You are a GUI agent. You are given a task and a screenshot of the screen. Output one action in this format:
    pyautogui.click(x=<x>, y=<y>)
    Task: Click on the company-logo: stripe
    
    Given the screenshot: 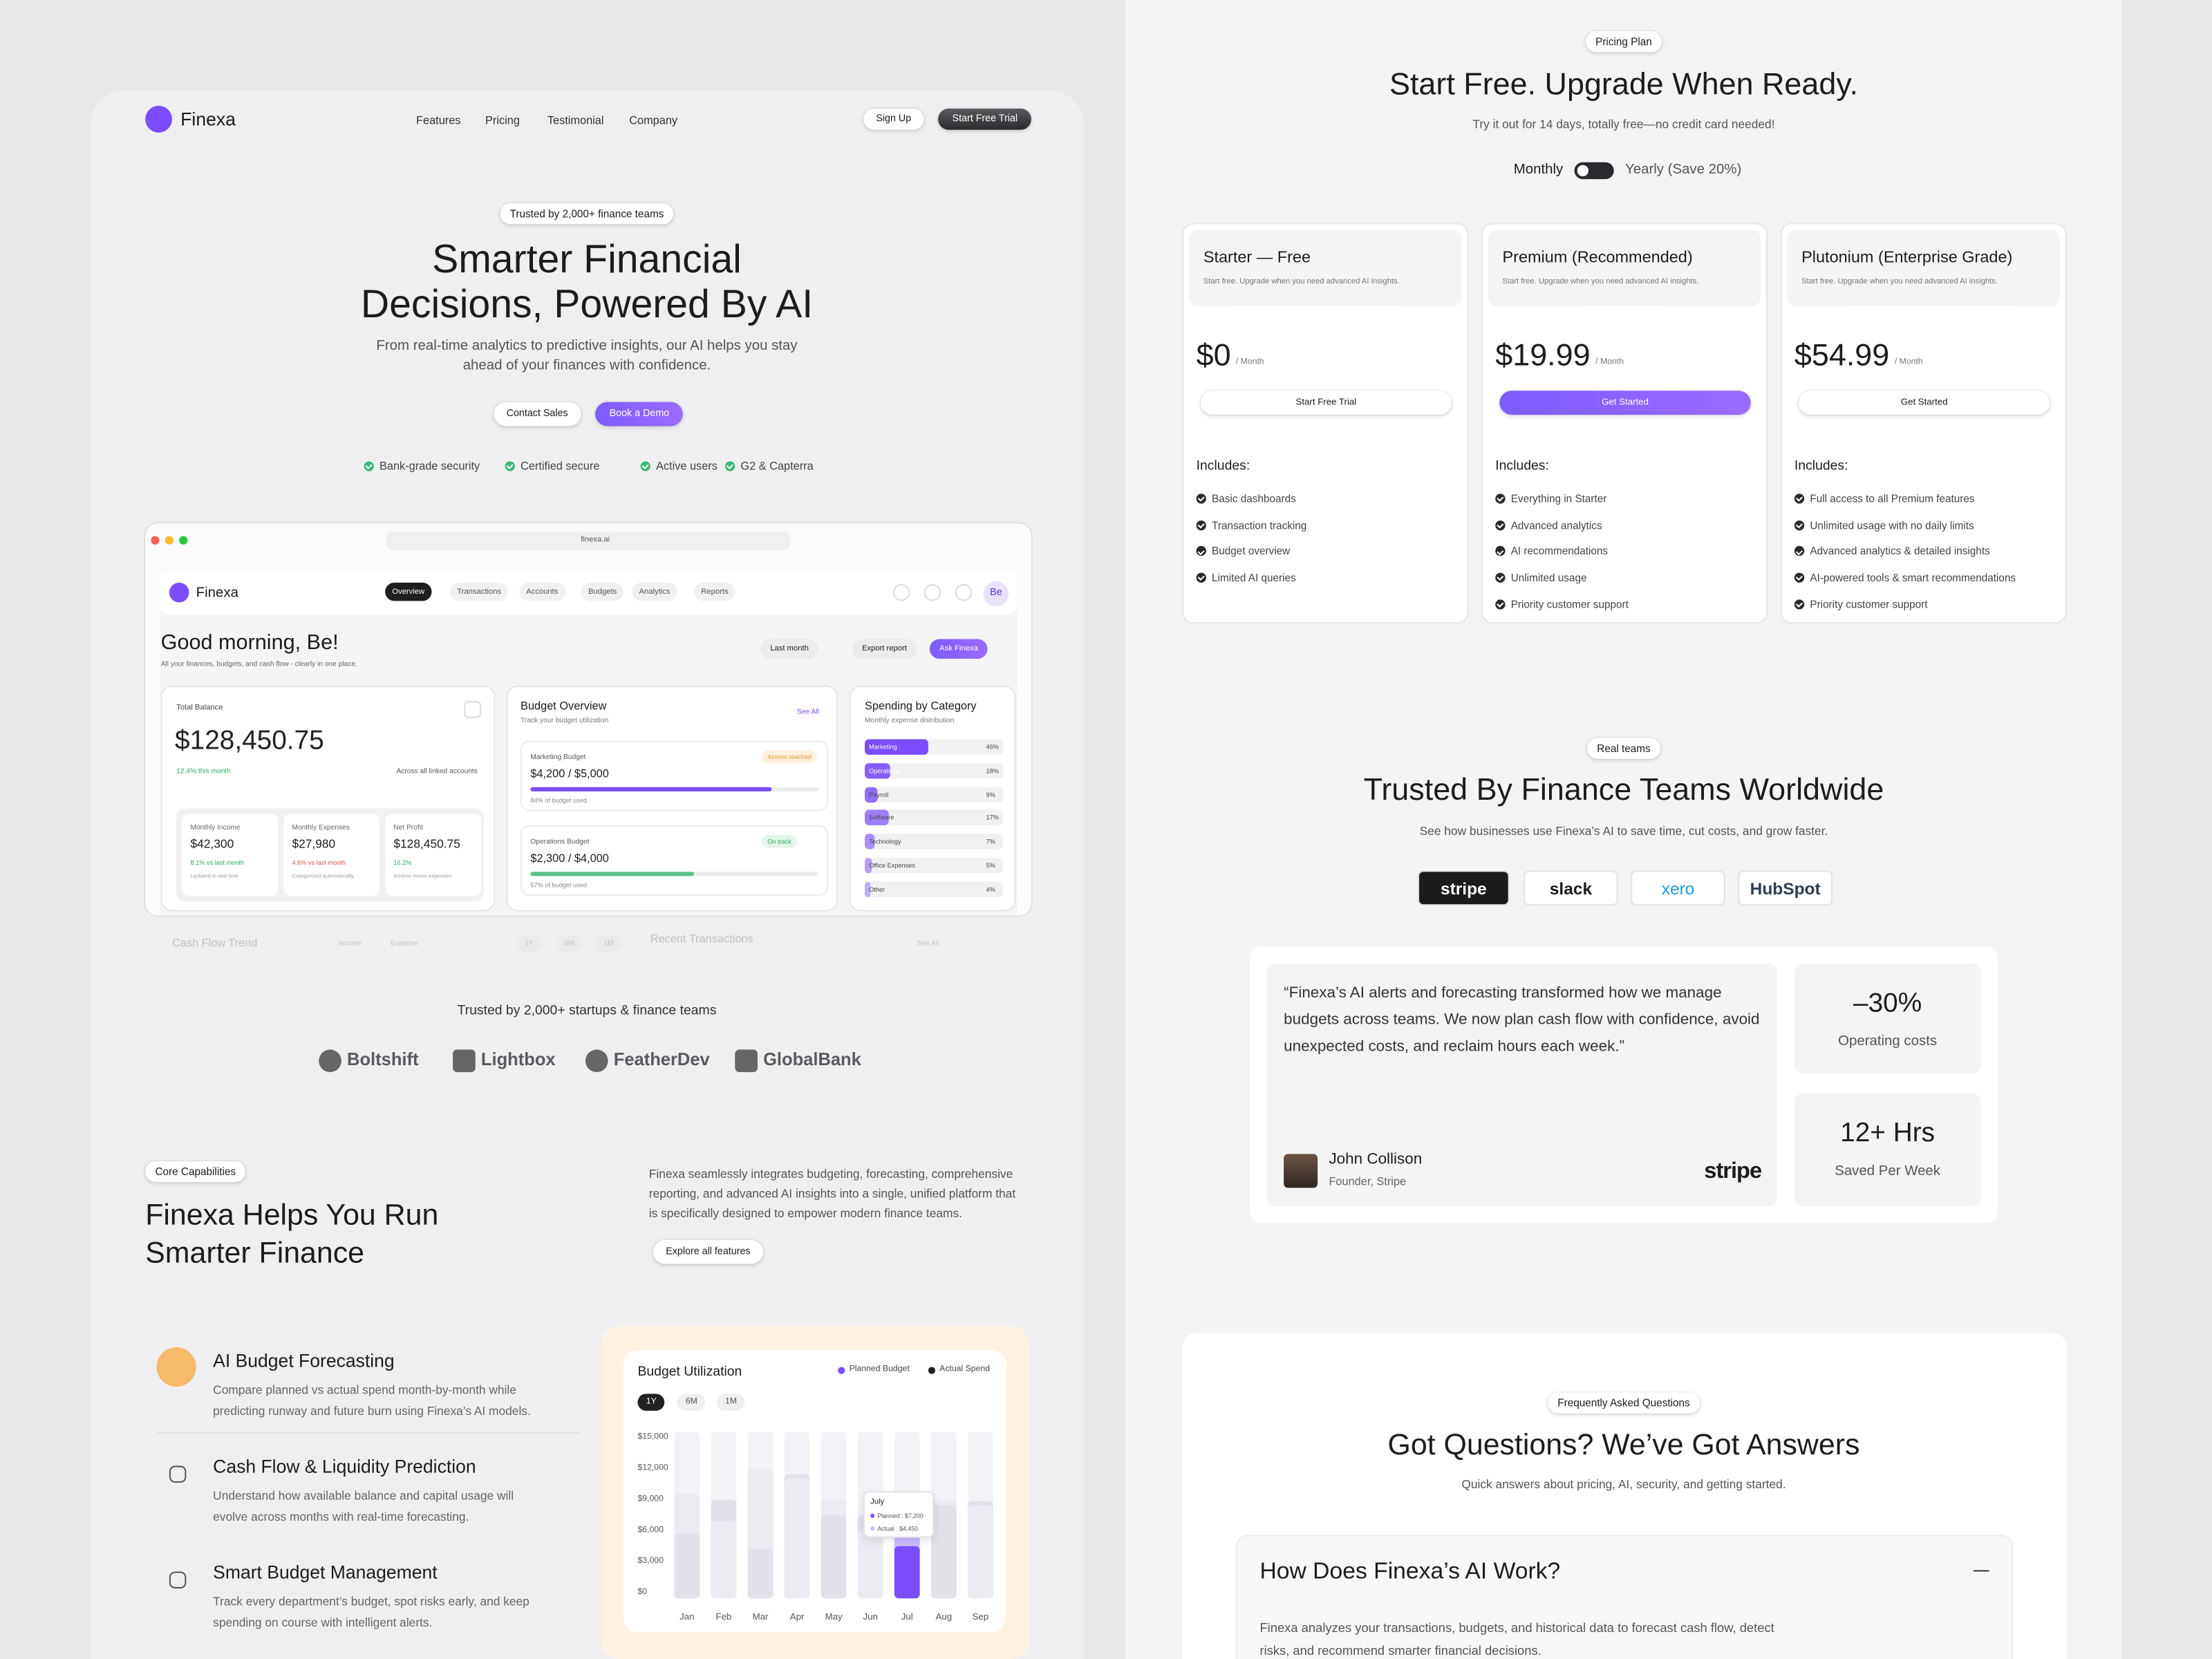 What is the action you would take?
    pyautogui.click(x=1464, y=888)
    